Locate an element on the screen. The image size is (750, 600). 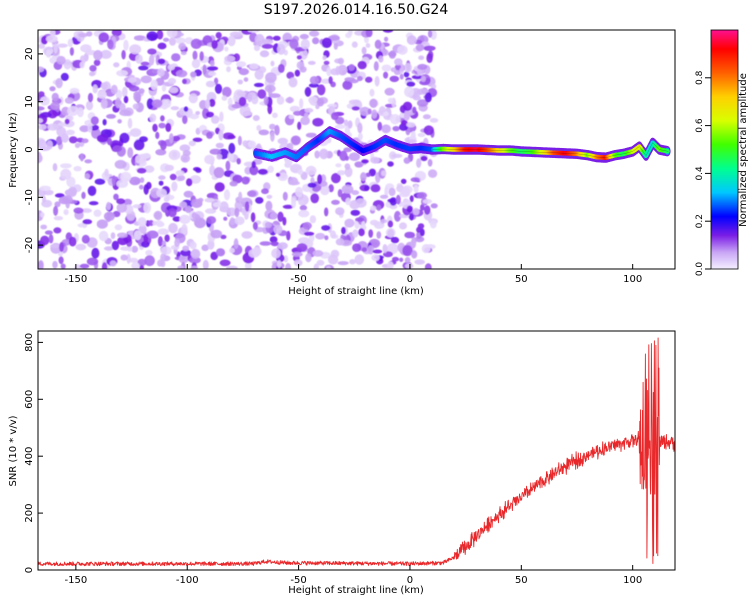
snr-y-axis: 0 200 400 600 800 is located at coordinates (33, 453).